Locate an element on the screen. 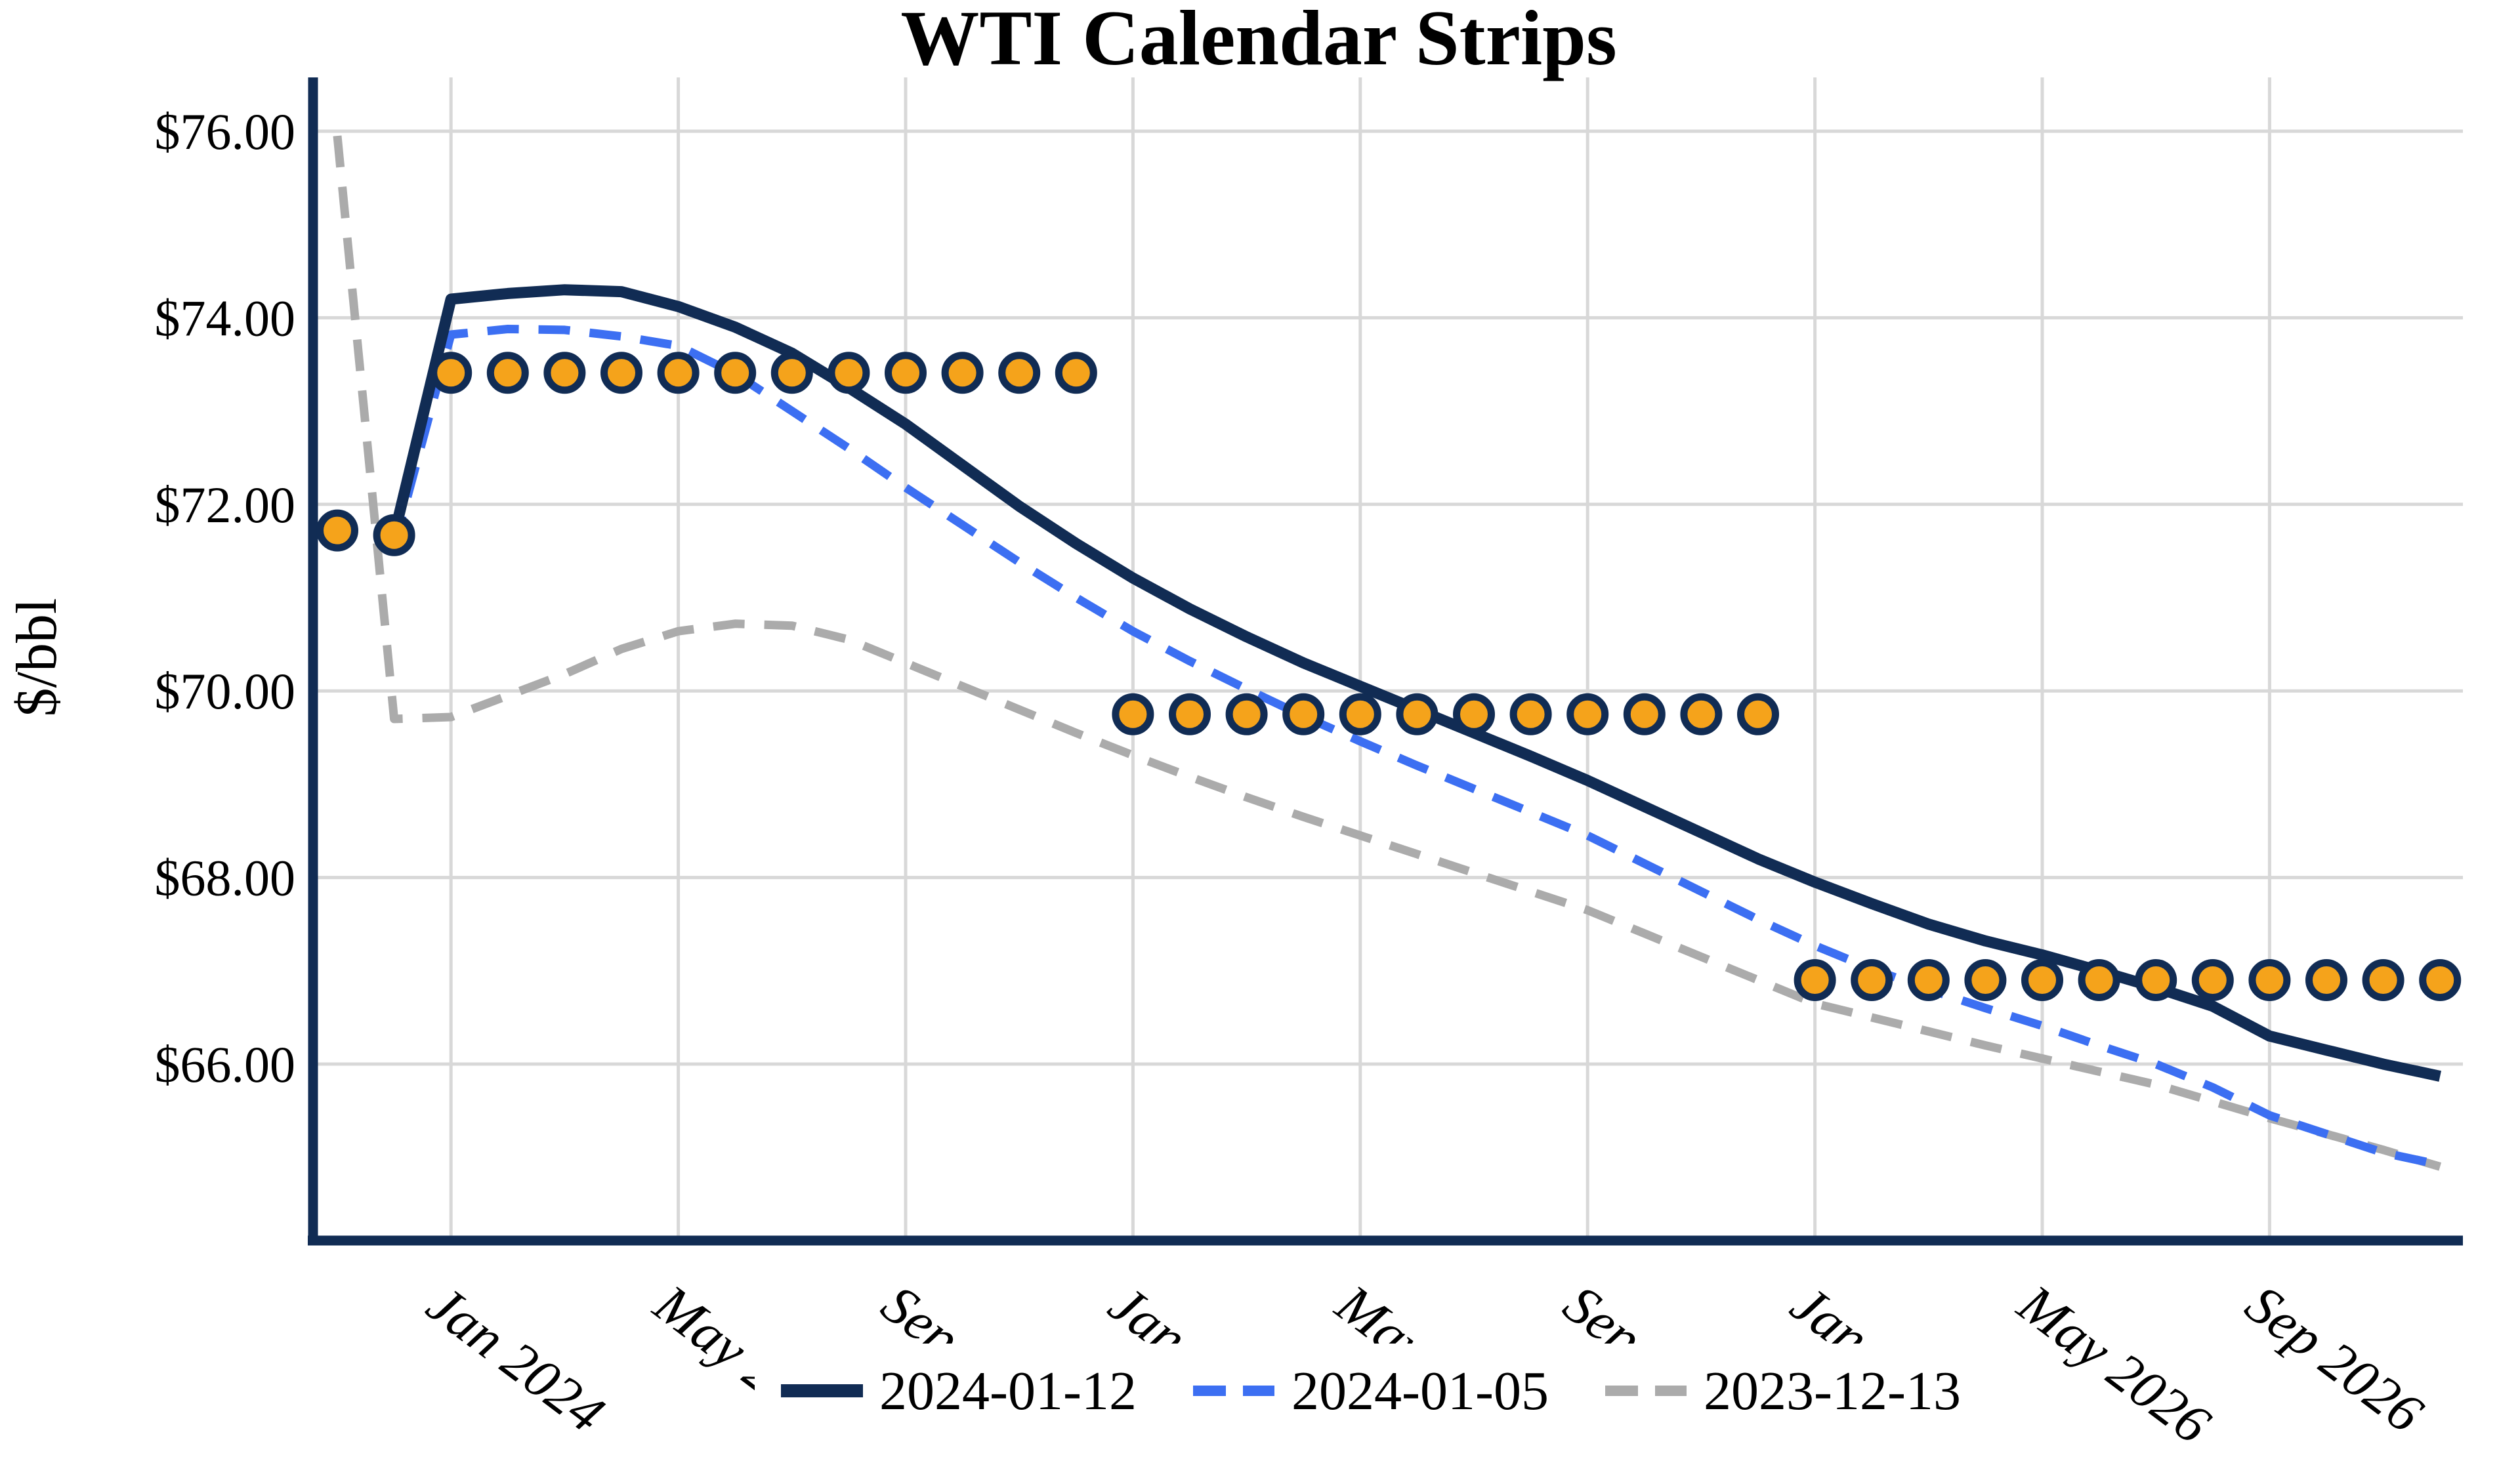 This screenshot has width=2520, height=1480. x-tick-label: Jan 2024 is located at coordinates (516, 1359).